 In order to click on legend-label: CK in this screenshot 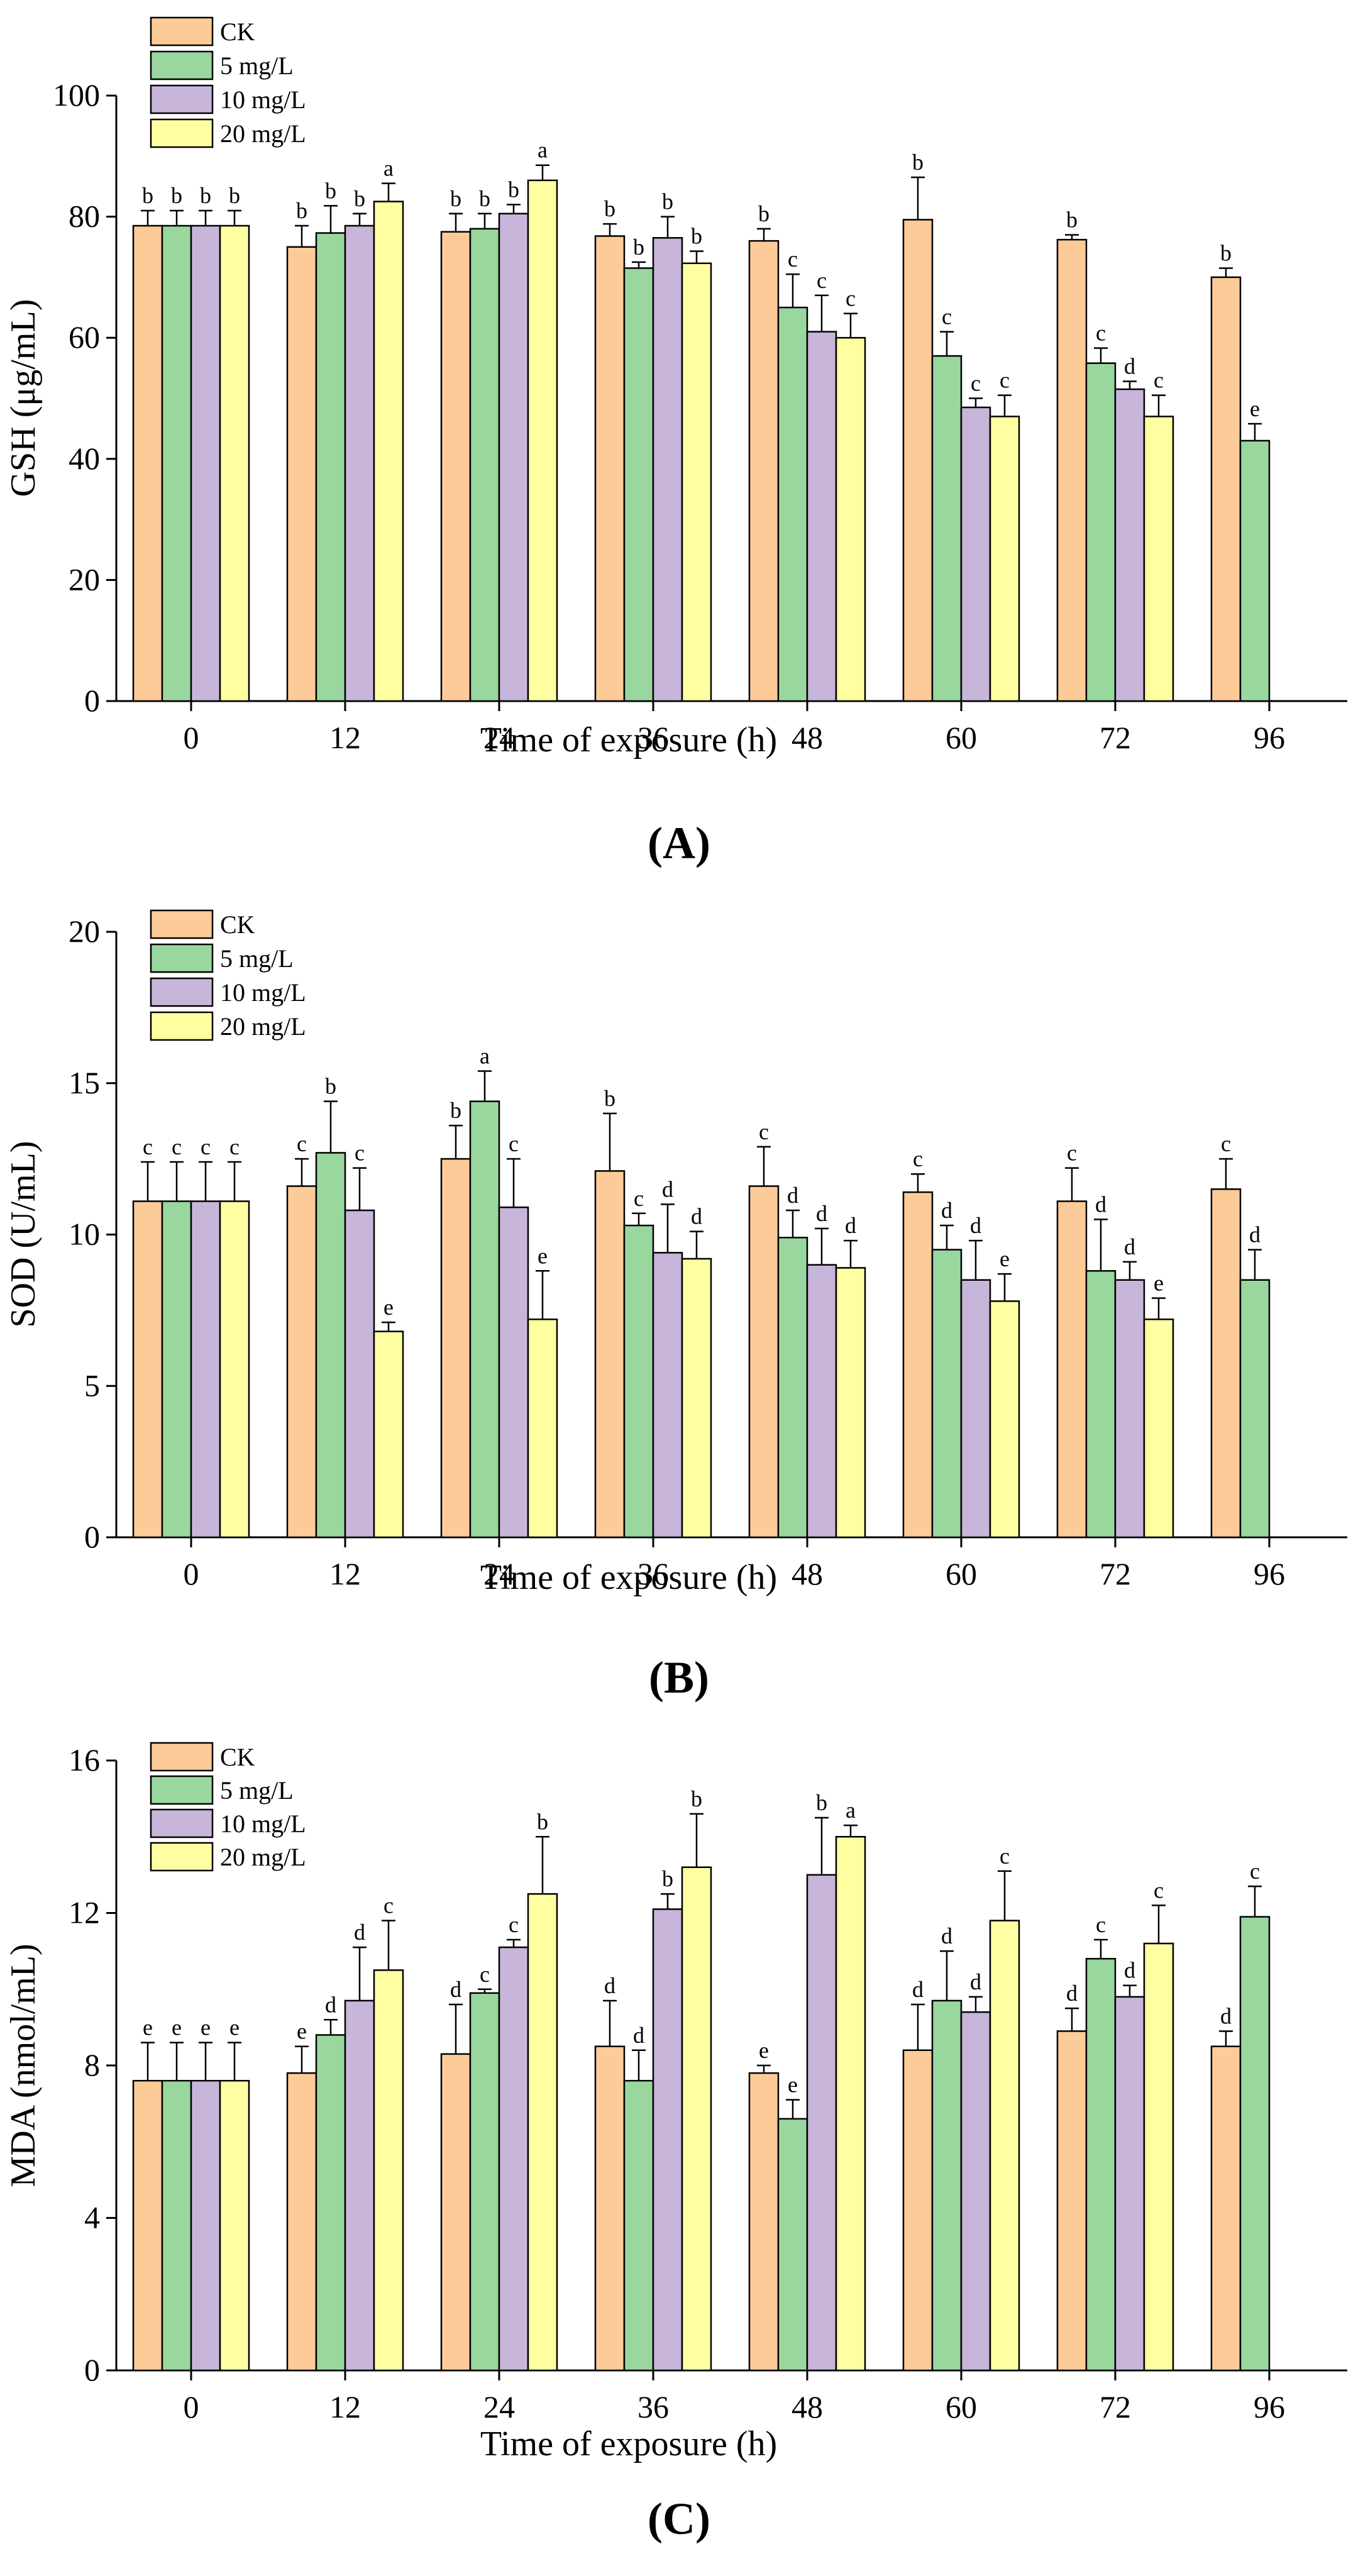, I will do `click(237, 924)`.